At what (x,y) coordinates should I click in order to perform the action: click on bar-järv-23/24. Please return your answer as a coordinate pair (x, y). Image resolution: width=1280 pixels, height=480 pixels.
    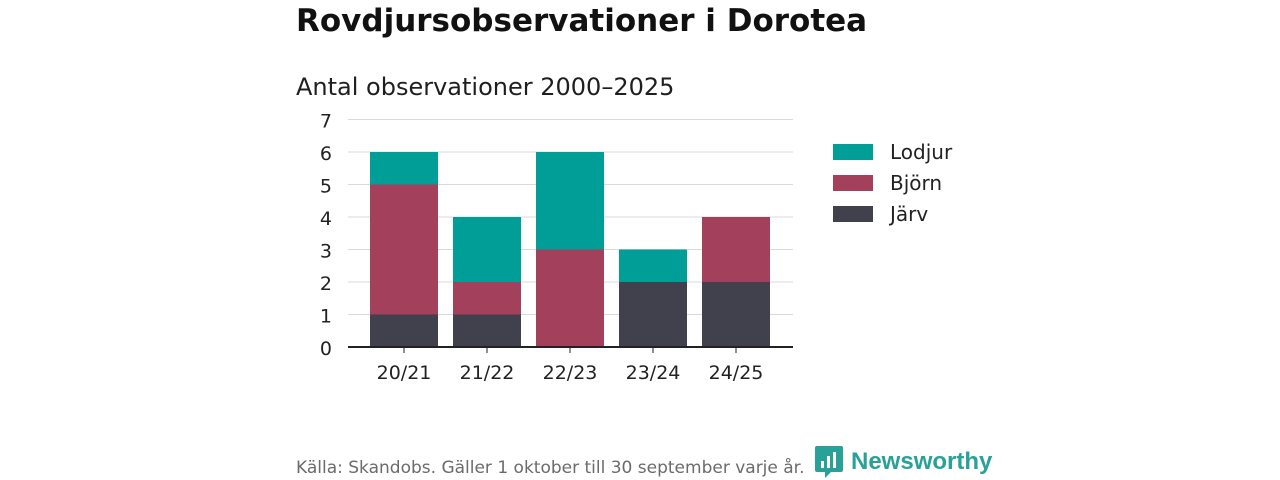
    Looking at the image, I should click on (653, 314).